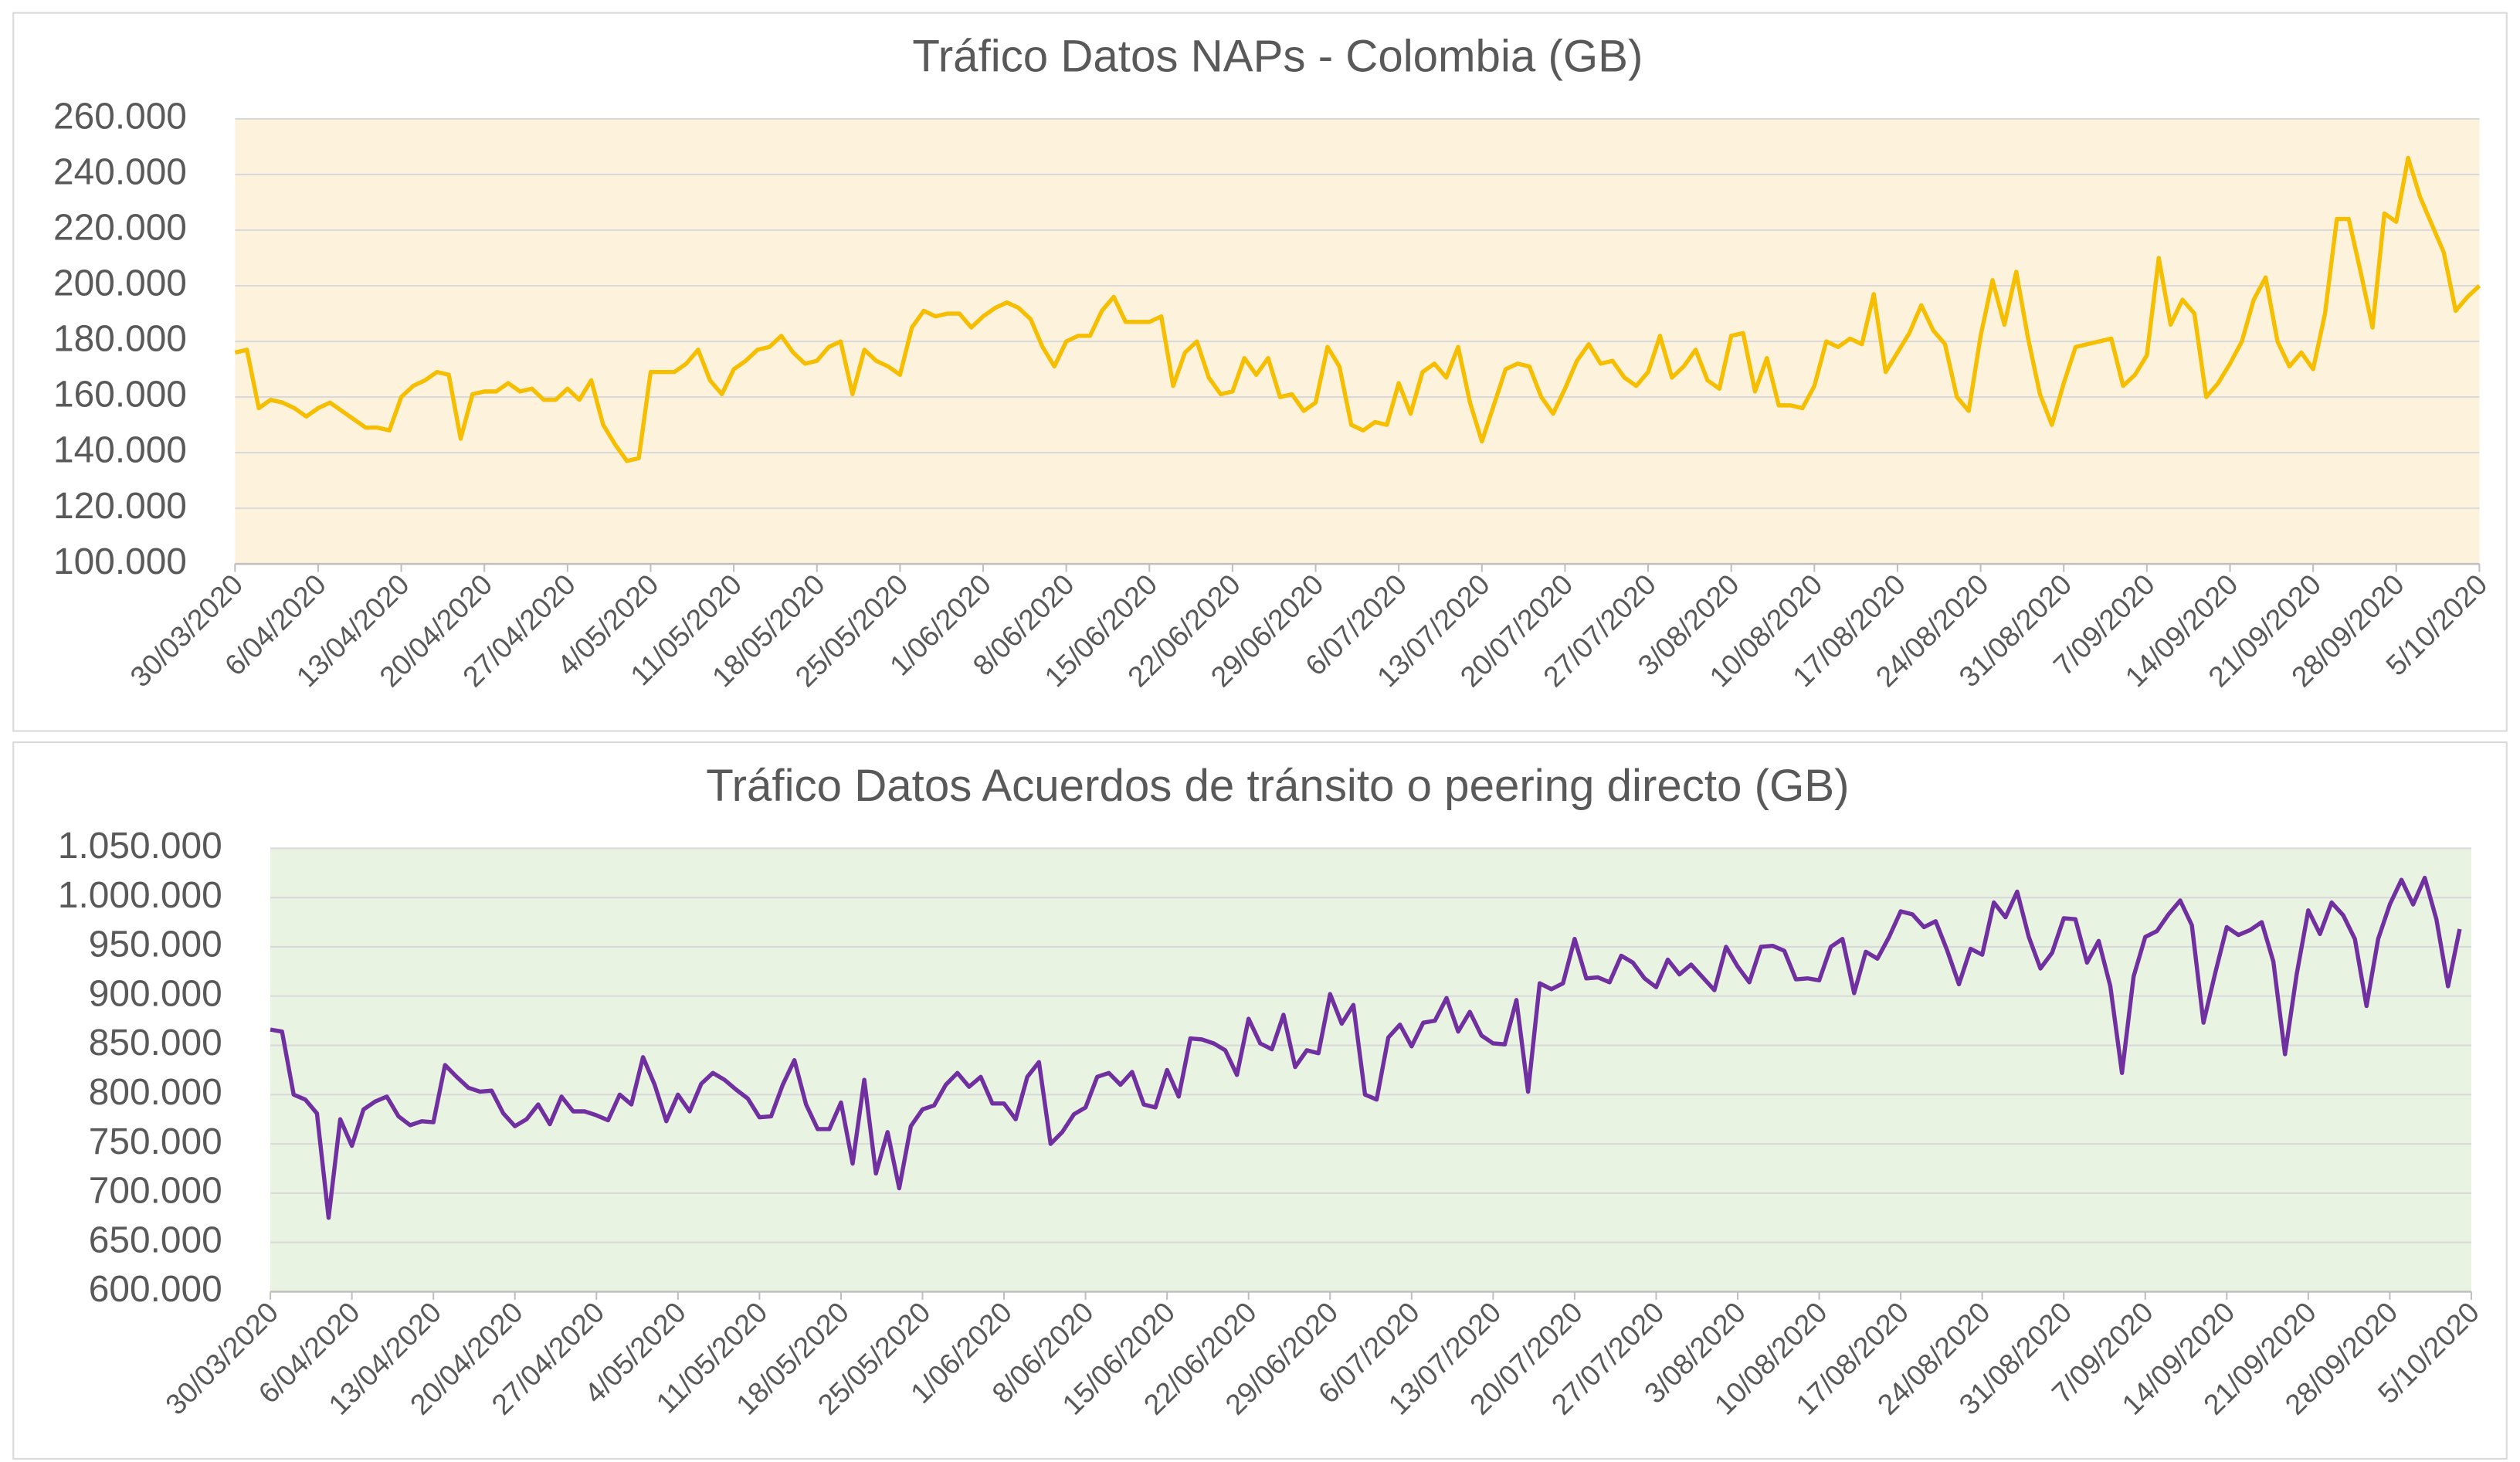 Image resolution: width=2520 pixels, height=1462 pixels. Describe the element at coordinates (155, 944) in the screenshot. I see `y-tick-label: 950.000` at that location.